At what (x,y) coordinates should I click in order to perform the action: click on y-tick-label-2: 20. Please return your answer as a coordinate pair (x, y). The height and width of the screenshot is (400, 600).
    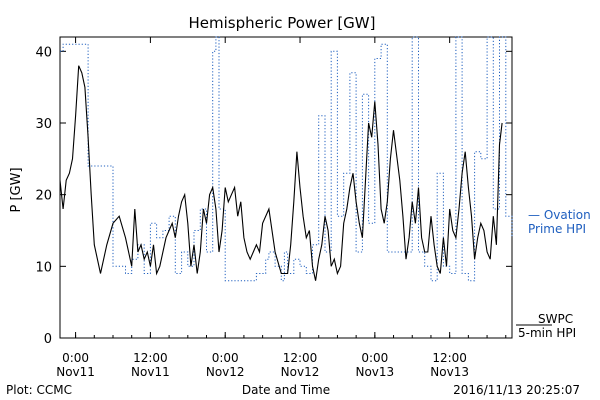
    Looking at the image, I should click on (43, 196).